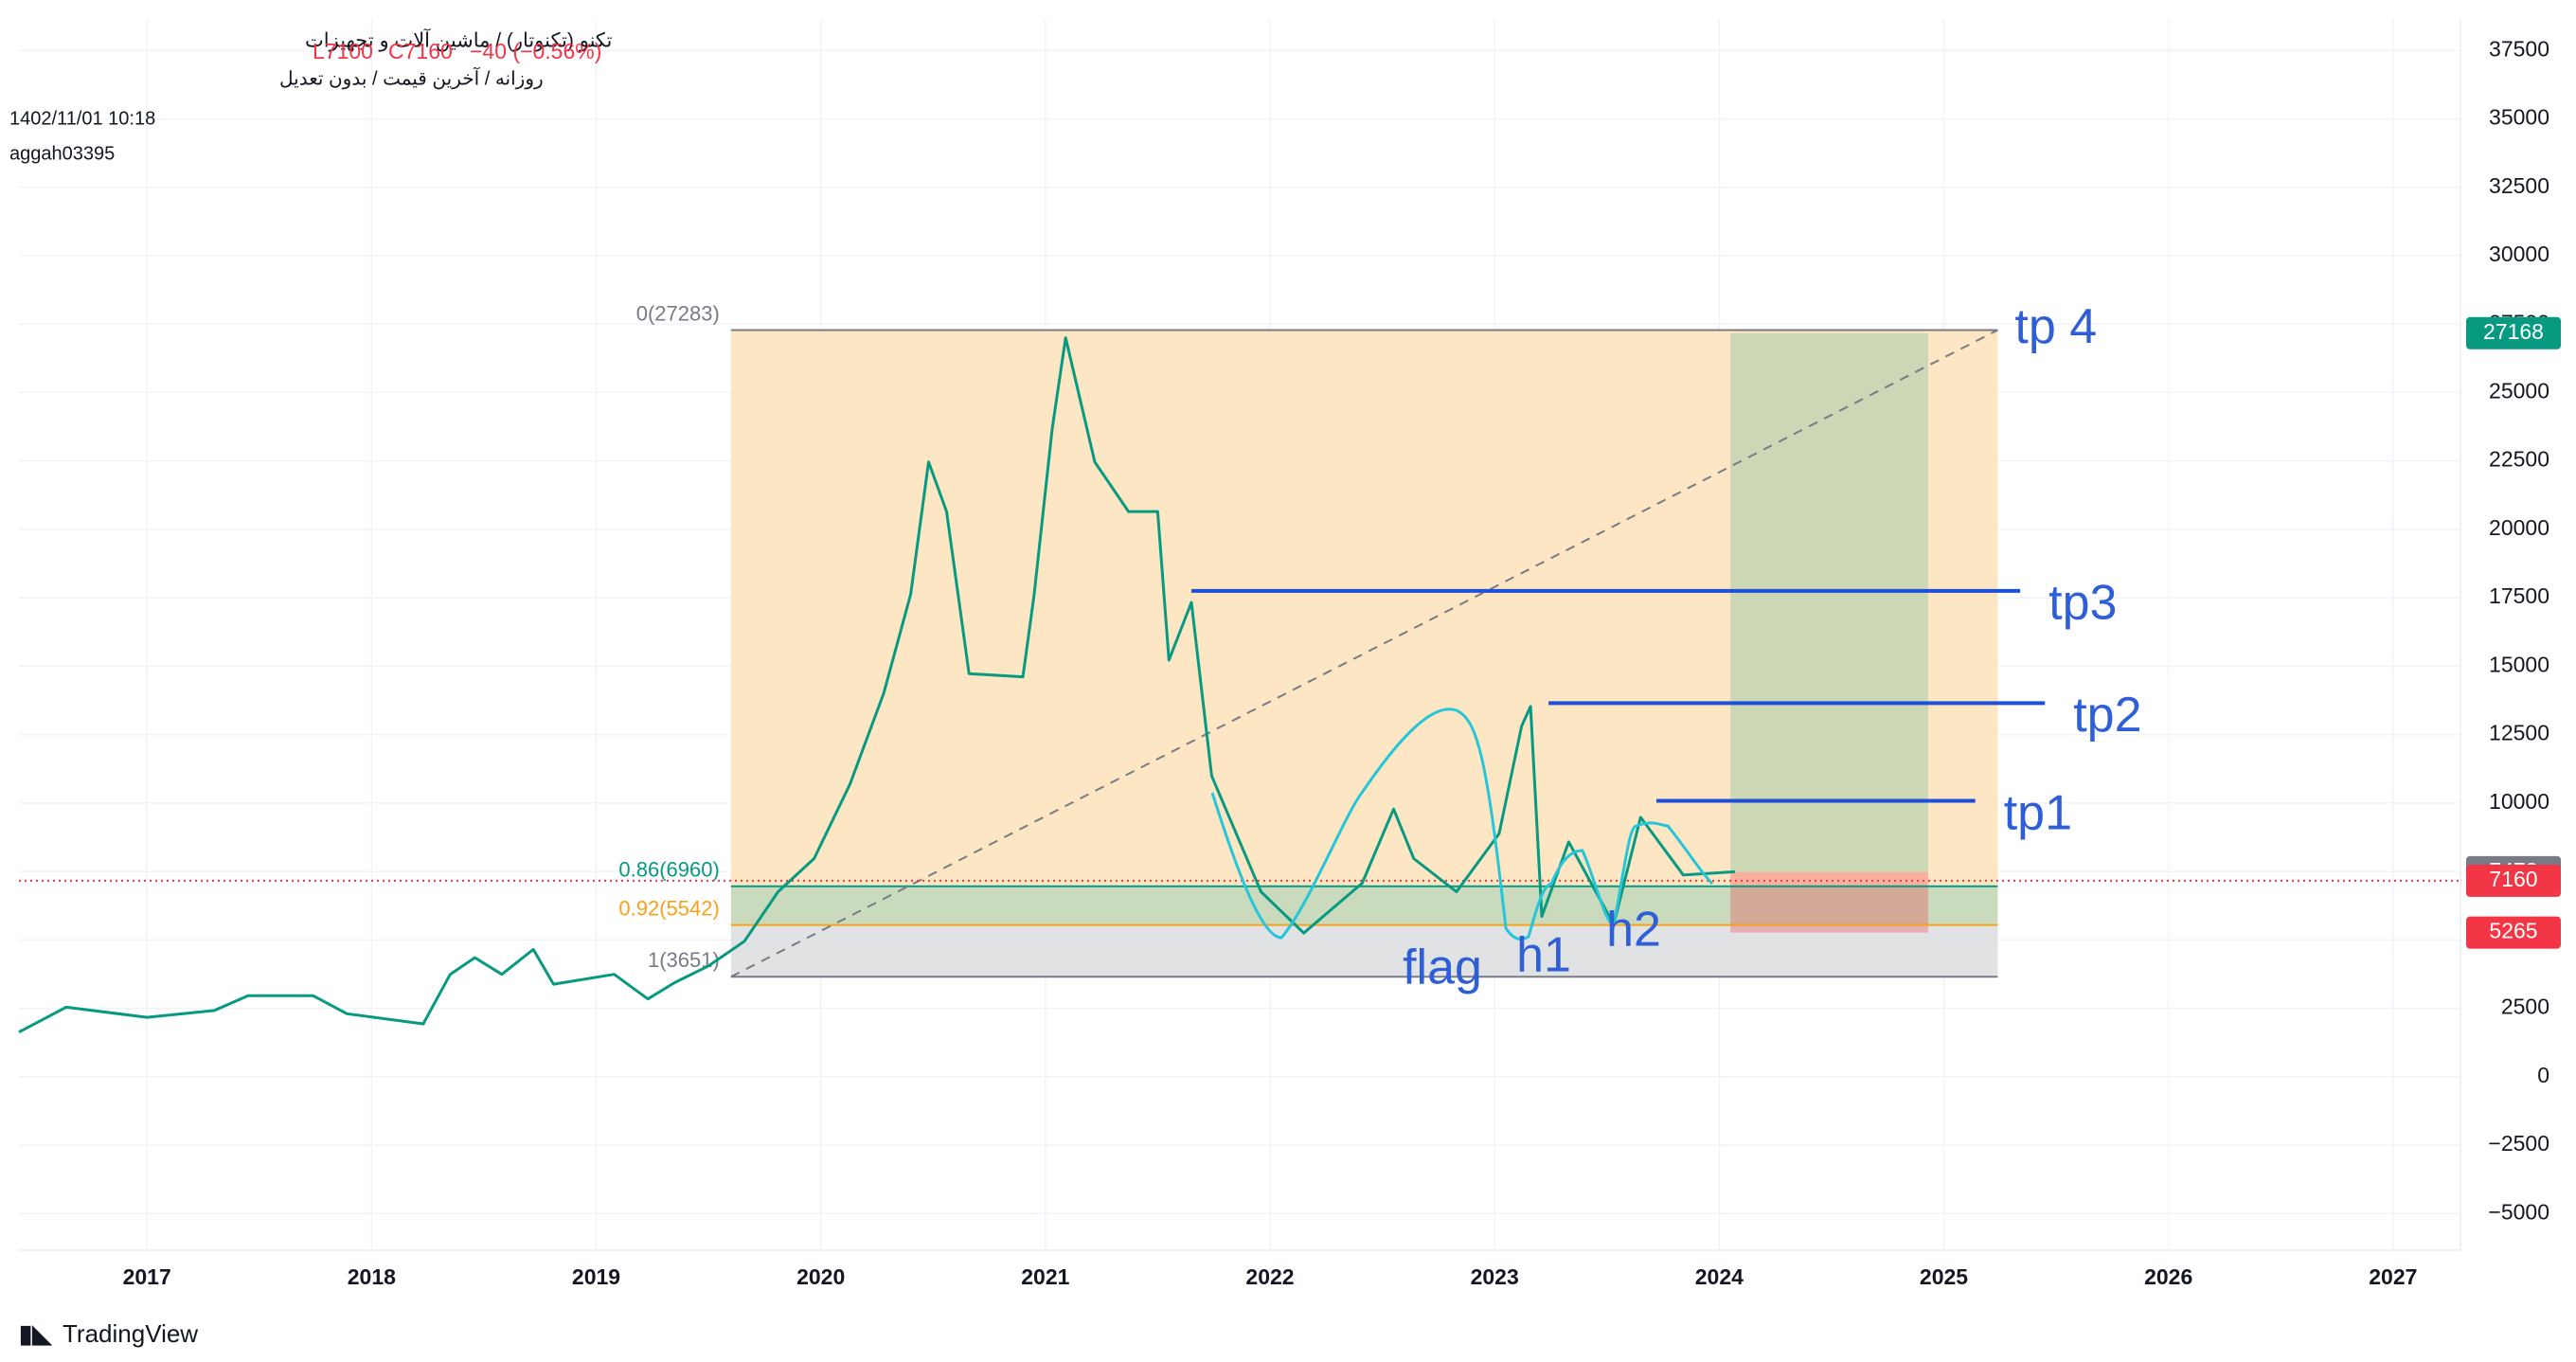 The height and width of the screenshot is (1362, 2576). Describe the element at coordinates (2038, 812) in the screenshot. I see `target-label: tp1` at that location.